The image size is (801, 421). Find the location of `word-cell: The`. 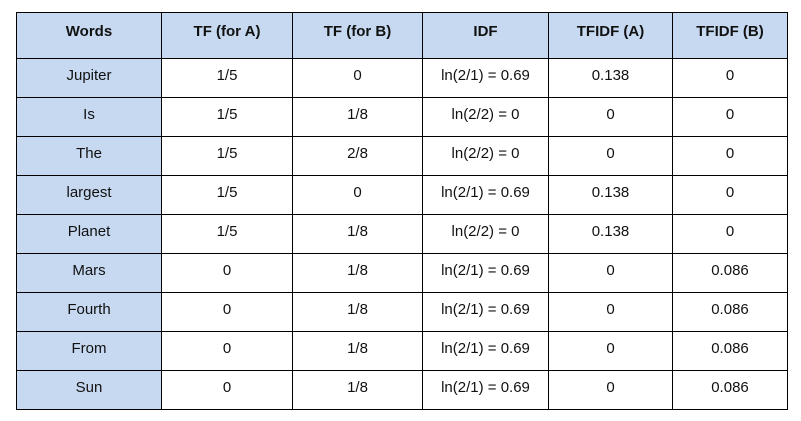

word-cell: The is located at coordinates (89, 156).